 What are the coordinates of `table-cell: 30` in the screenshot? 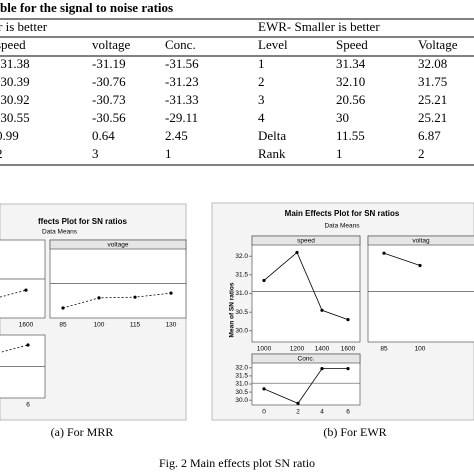 It's located at (342, 117).